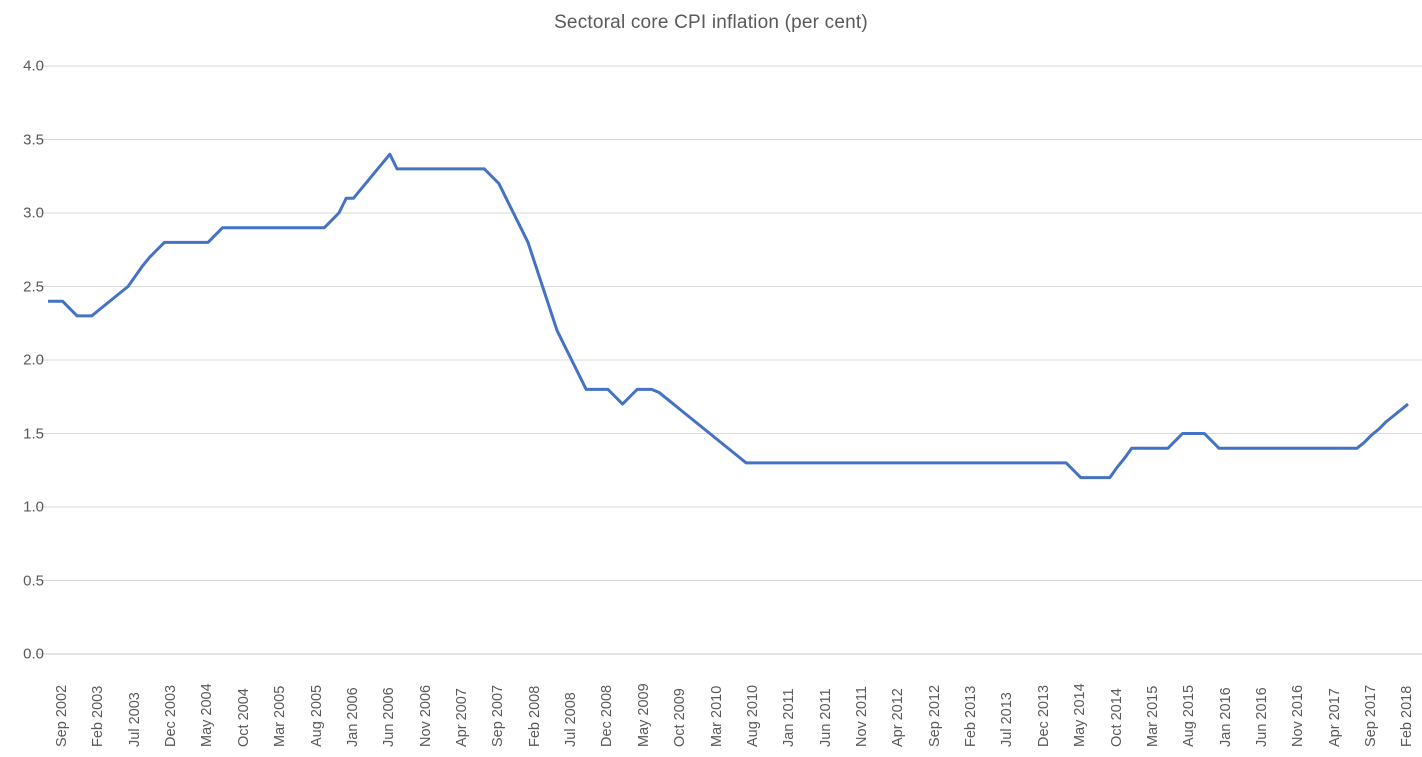  What do you see at coordinates (316, 715) in the screenshot?
I see `x-axis-tick-label: Aug 2005` at bounding box center [316, 715].